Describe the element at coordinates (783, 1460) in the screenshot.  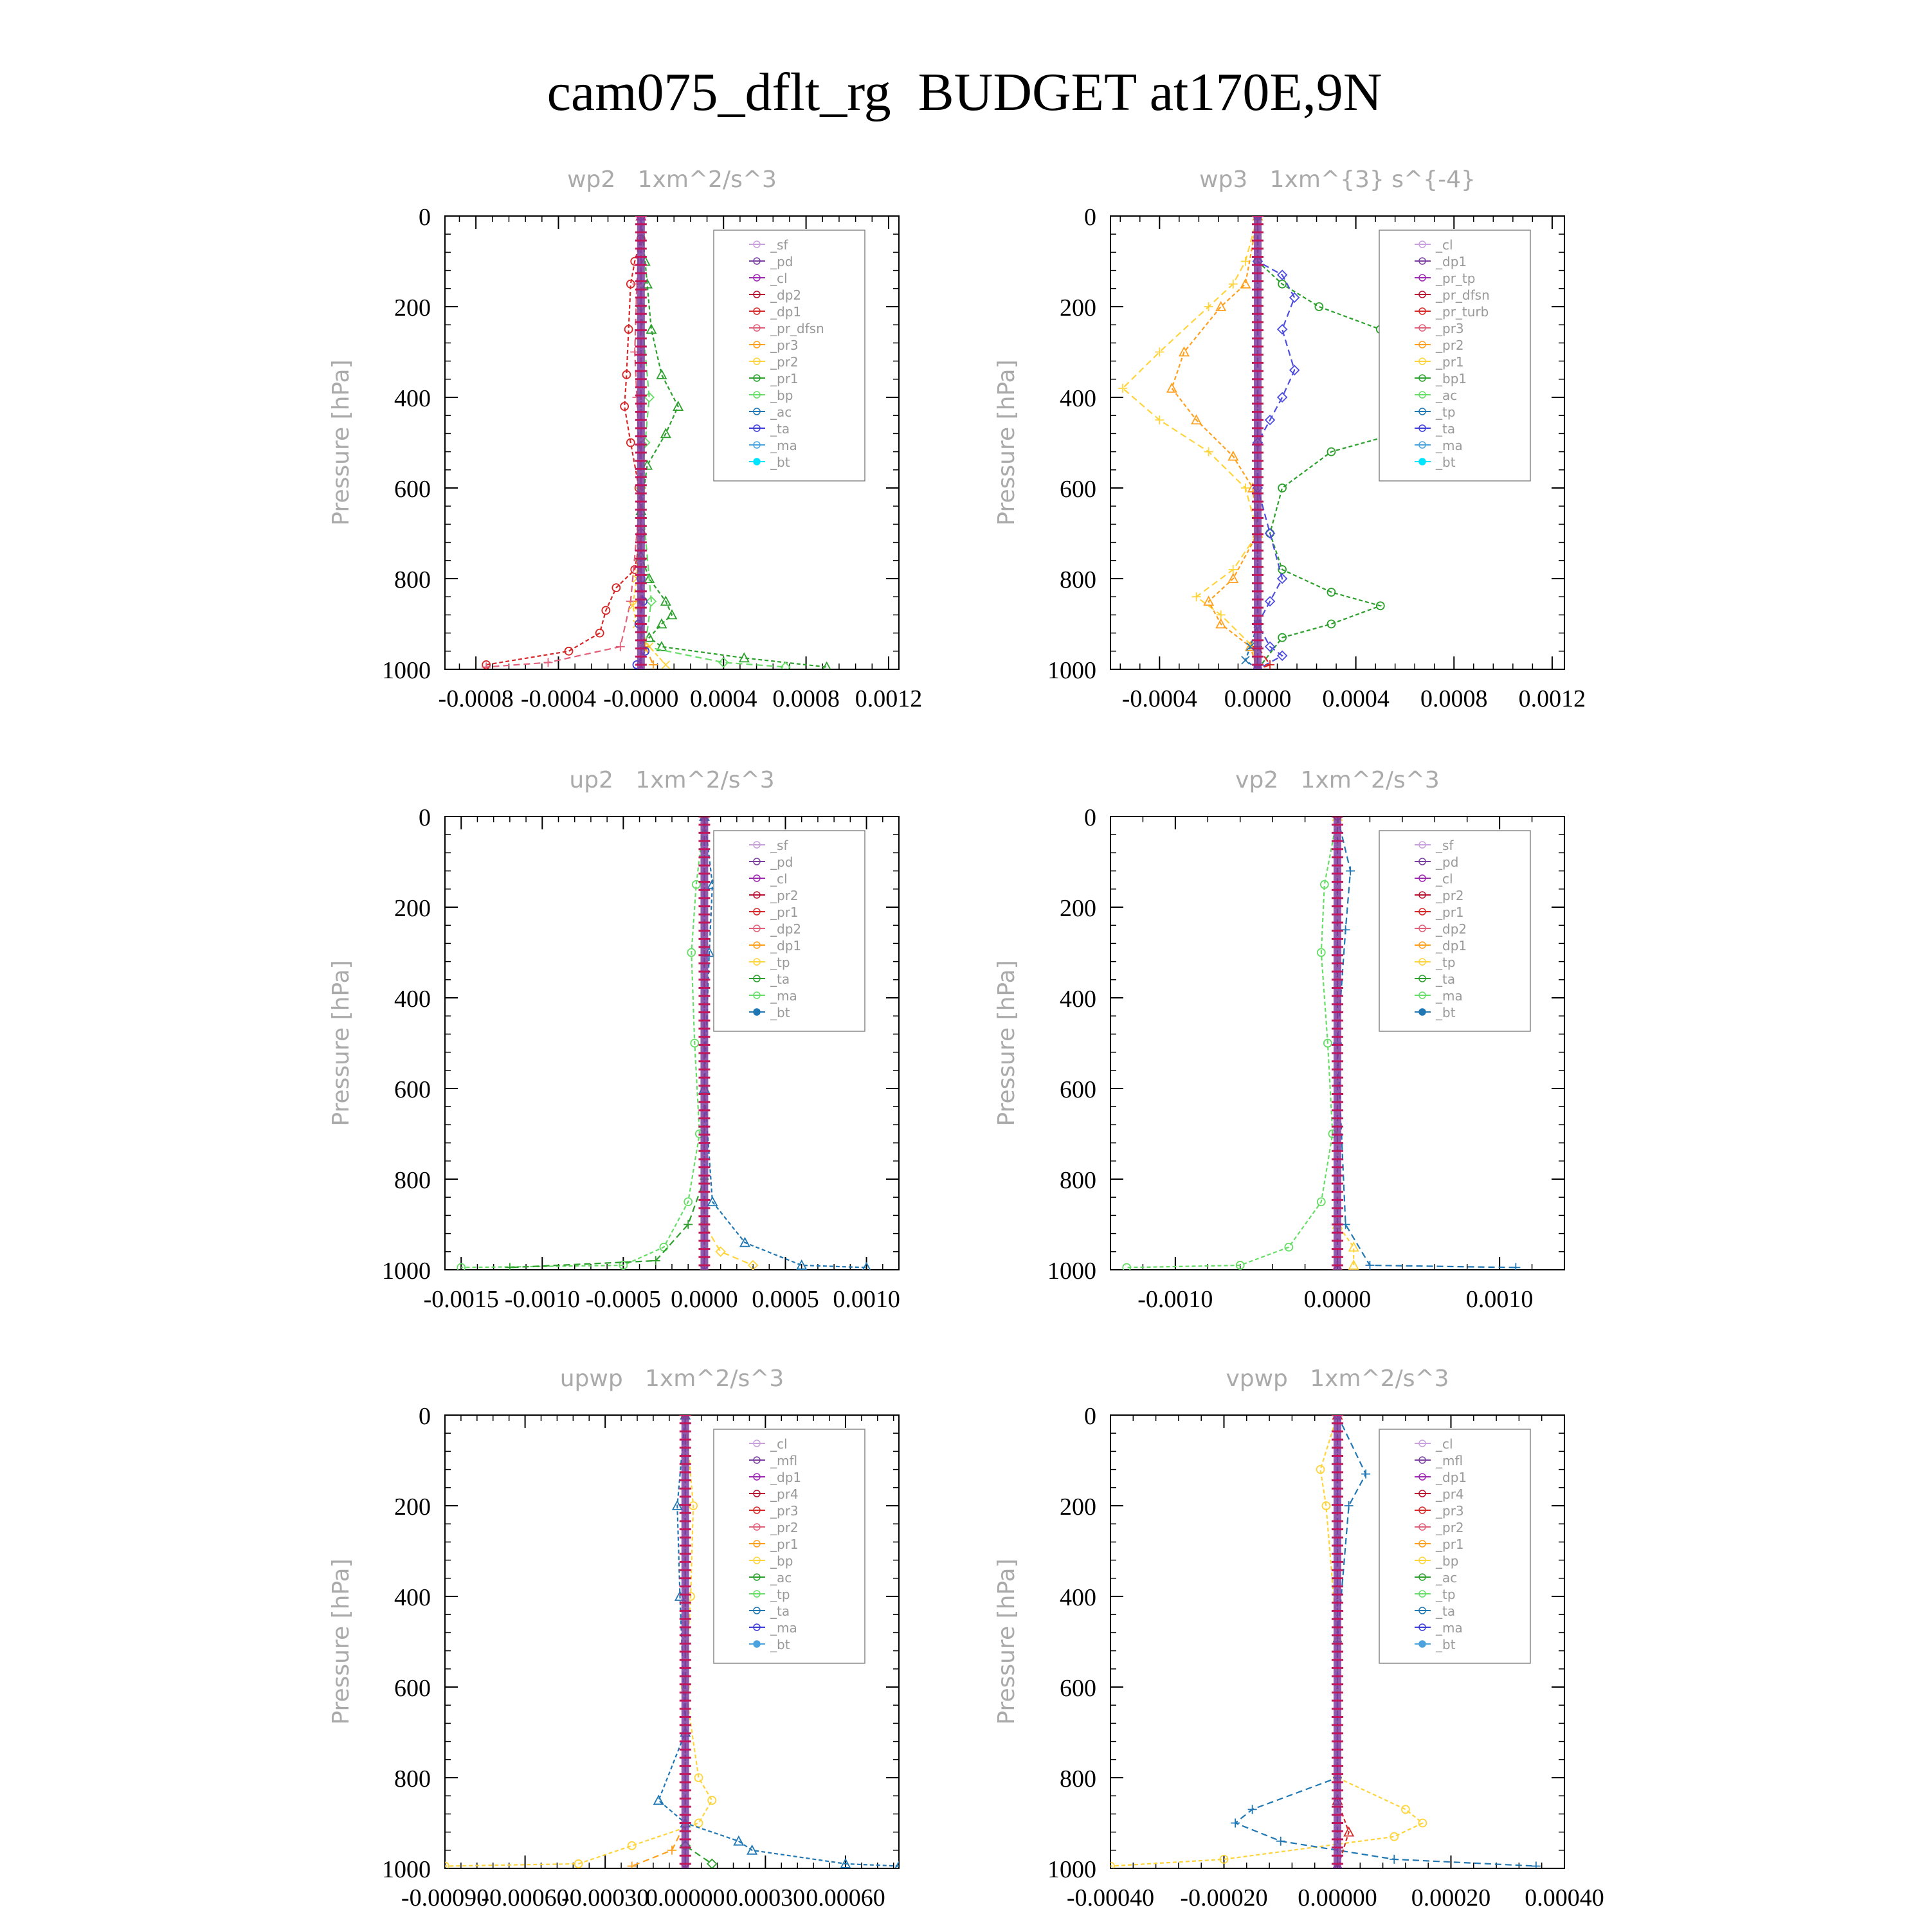
I see `legend-label: _mfl` at that location.